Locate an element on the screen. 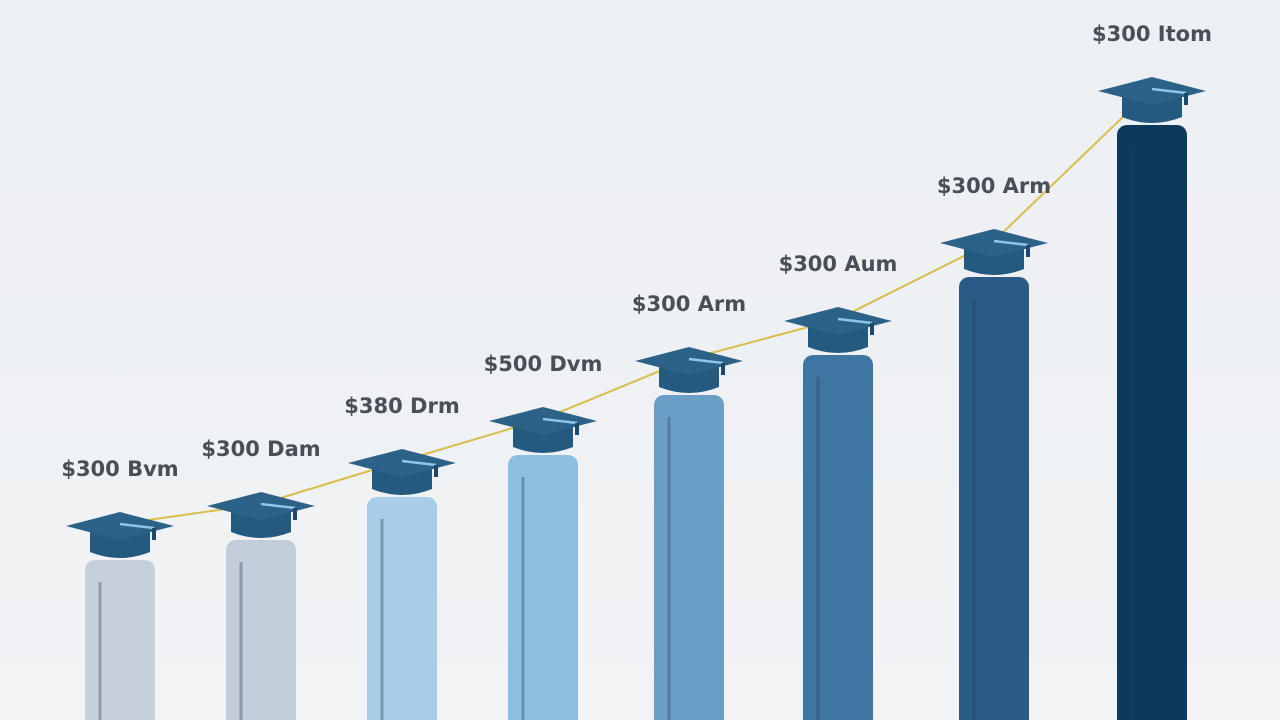 The image size is (1280, 720). value-annotation: $300 Itom is located at coordinates (1152, 34).